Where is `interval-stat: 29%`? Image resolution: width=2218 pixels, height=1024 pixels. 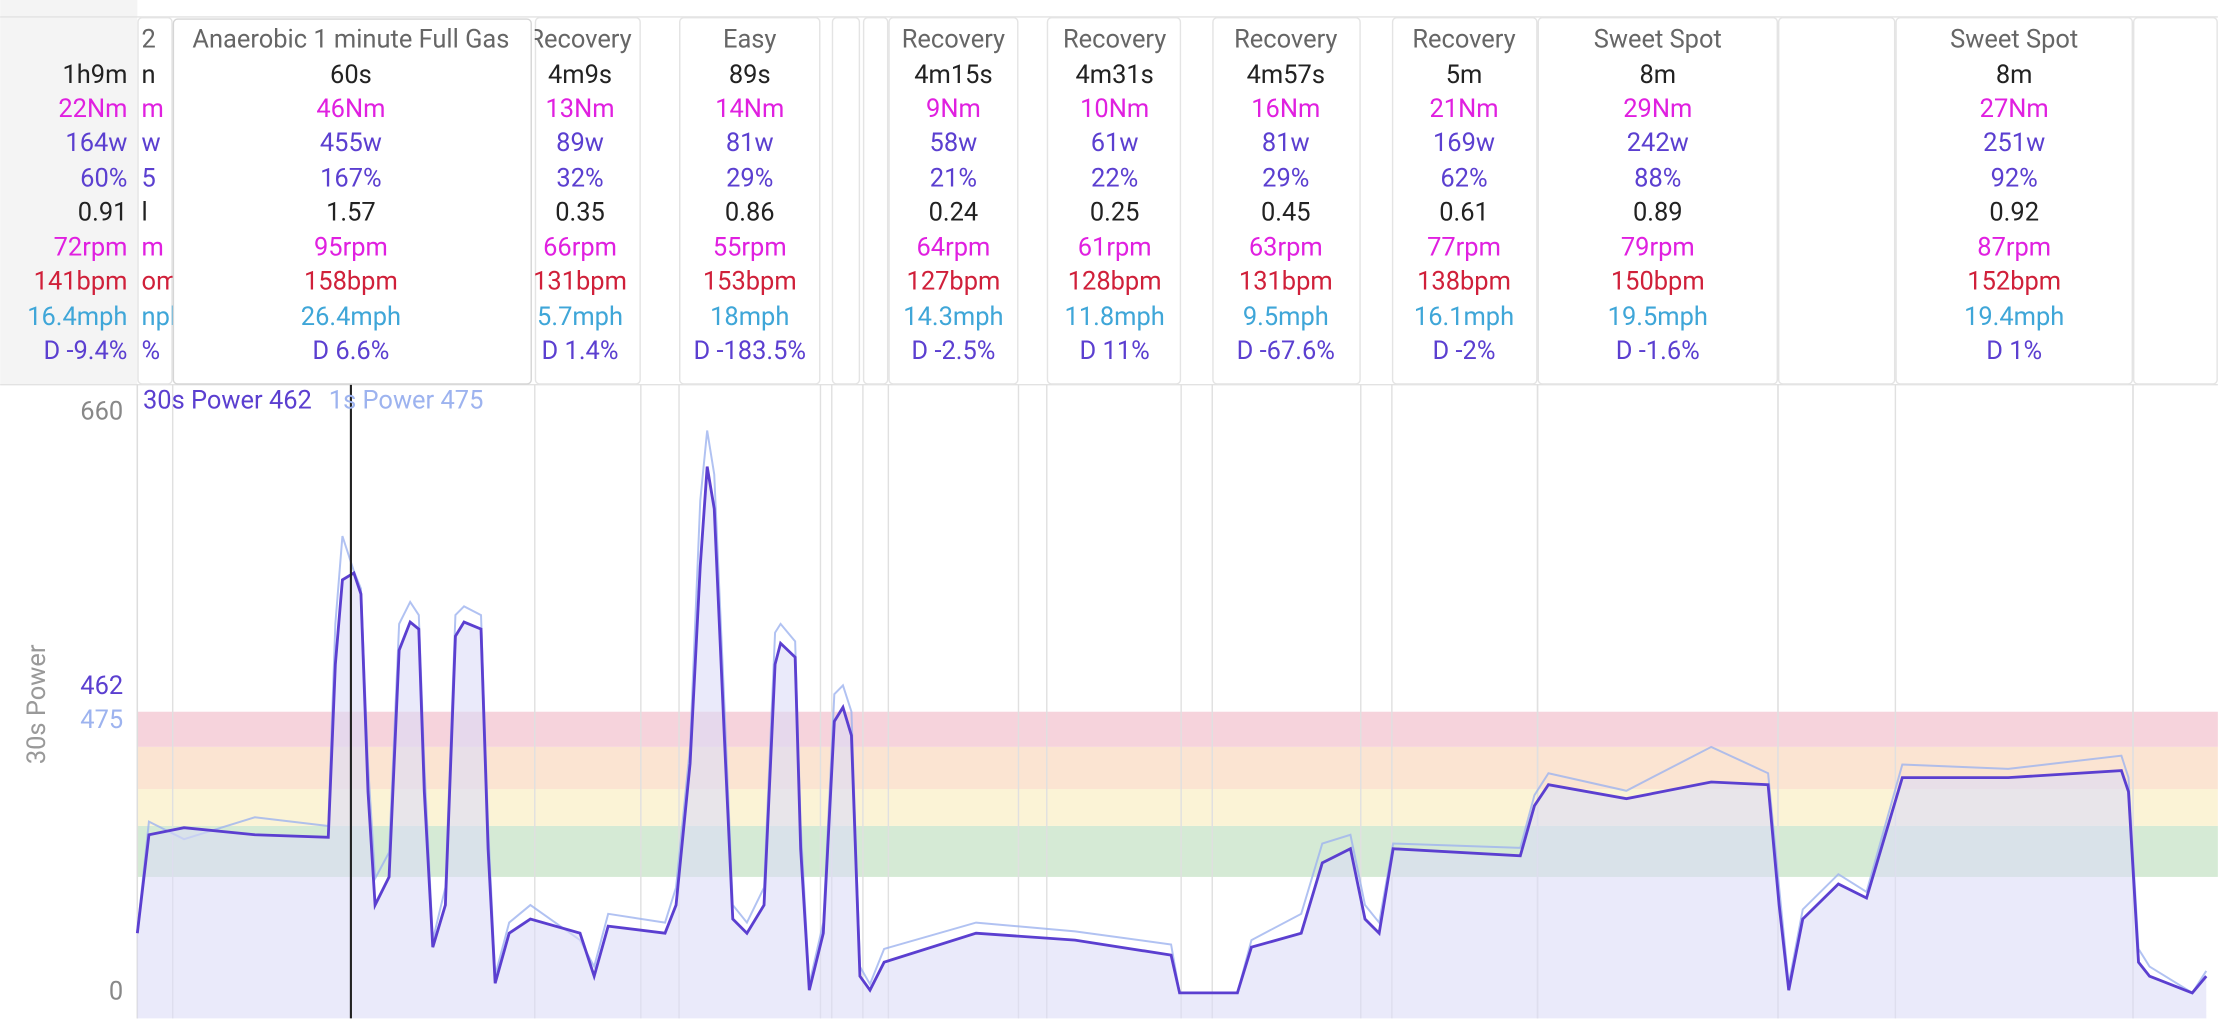 interval-stat: 29% is located at coordinates (1285, 178).